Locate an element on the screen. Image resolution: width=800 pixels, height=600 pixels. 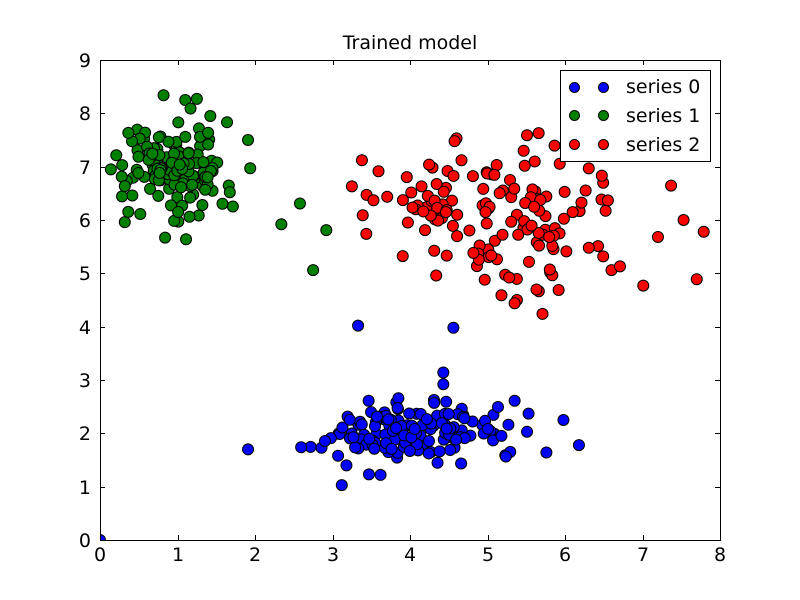
x-tick-label: 2 is located at coordinates (255, 555).